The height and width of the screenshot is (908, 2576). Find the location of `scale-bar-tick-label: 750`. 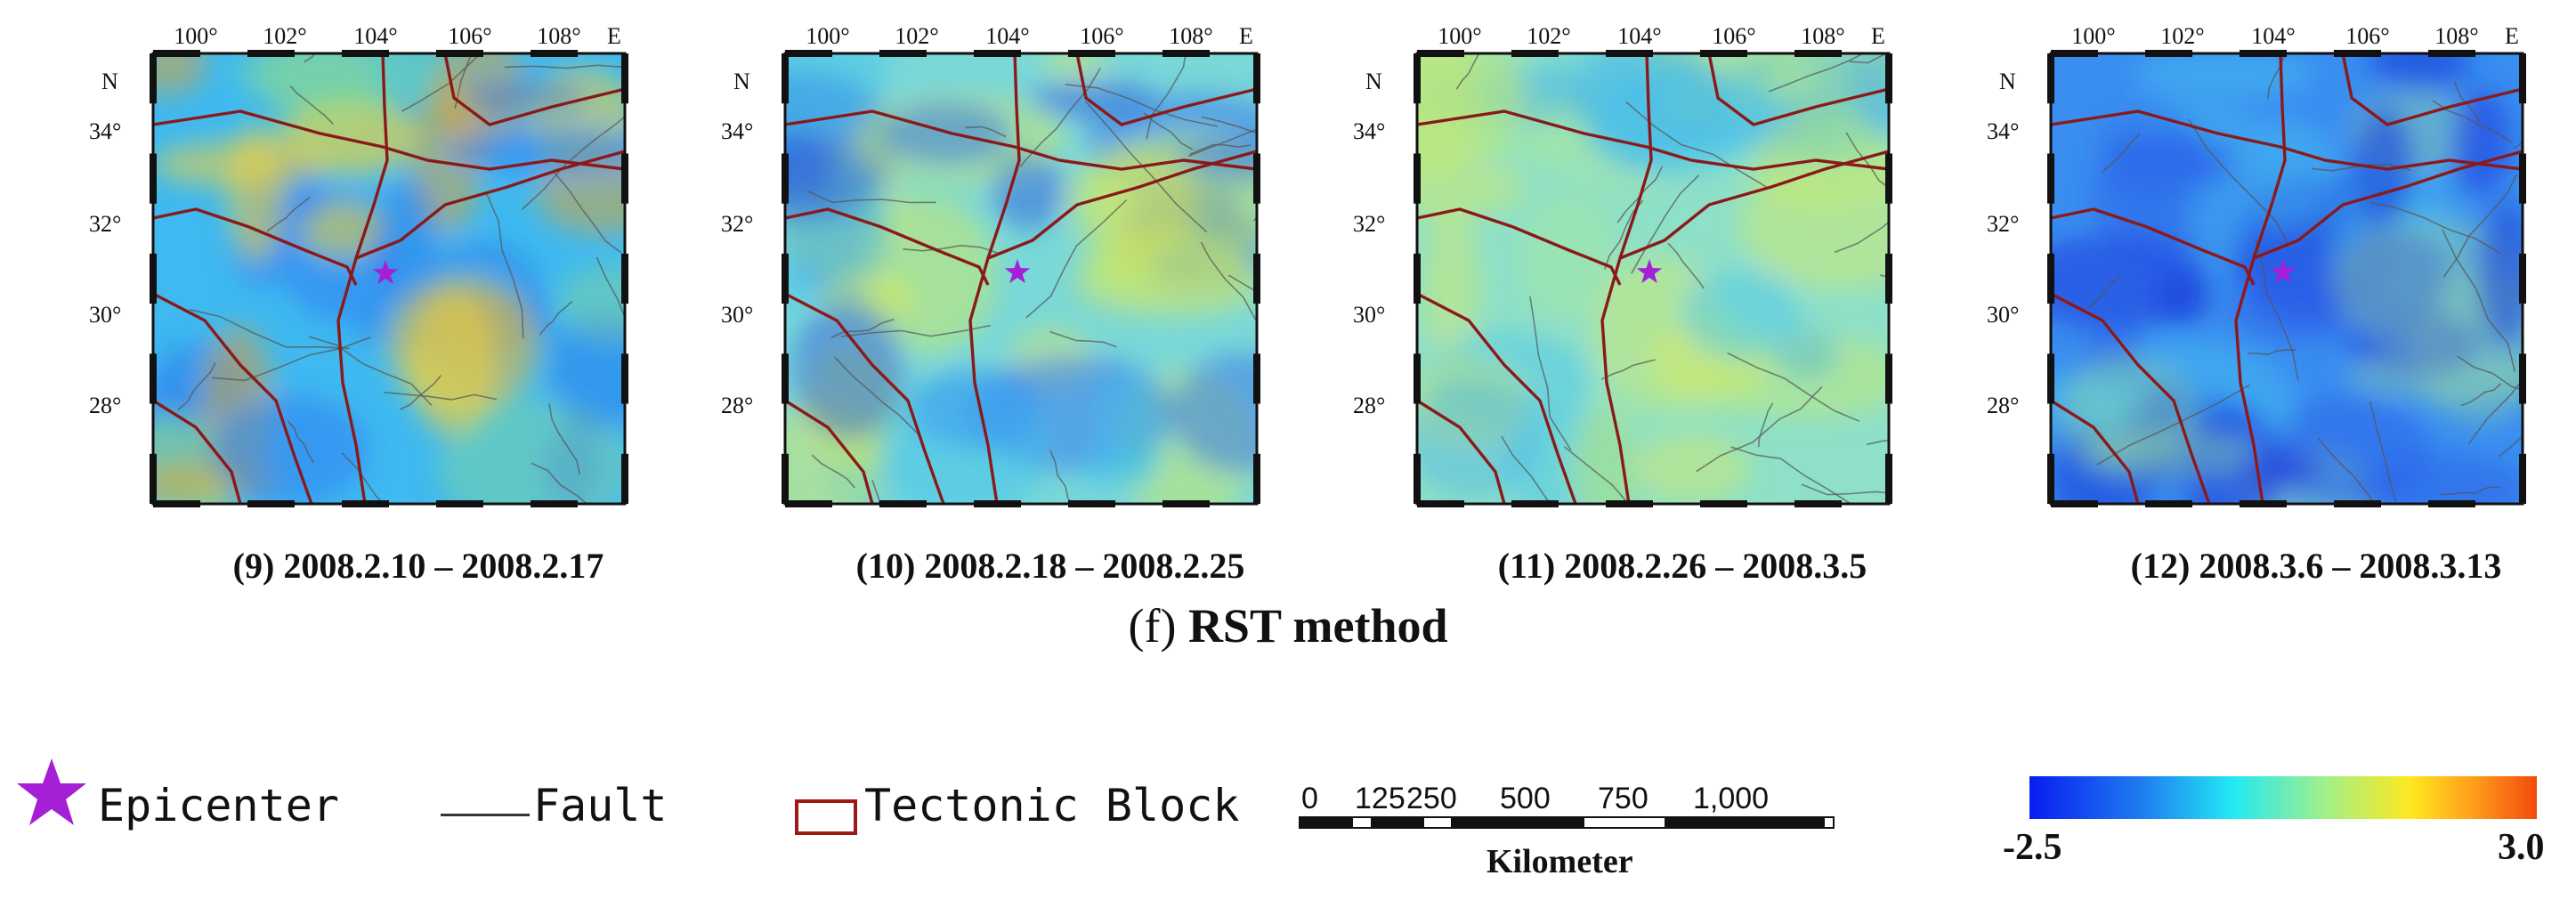

scale-bar-tick-label: 750 is located at coordinates (1623, 798).